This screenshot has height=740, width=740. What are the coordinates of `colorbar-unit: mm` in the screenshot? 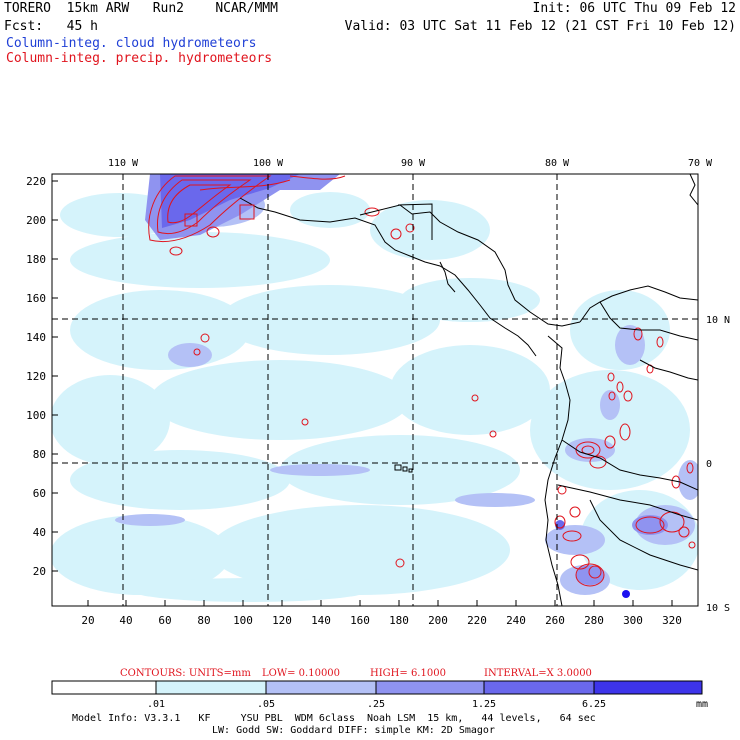 It's located at (702, 704).